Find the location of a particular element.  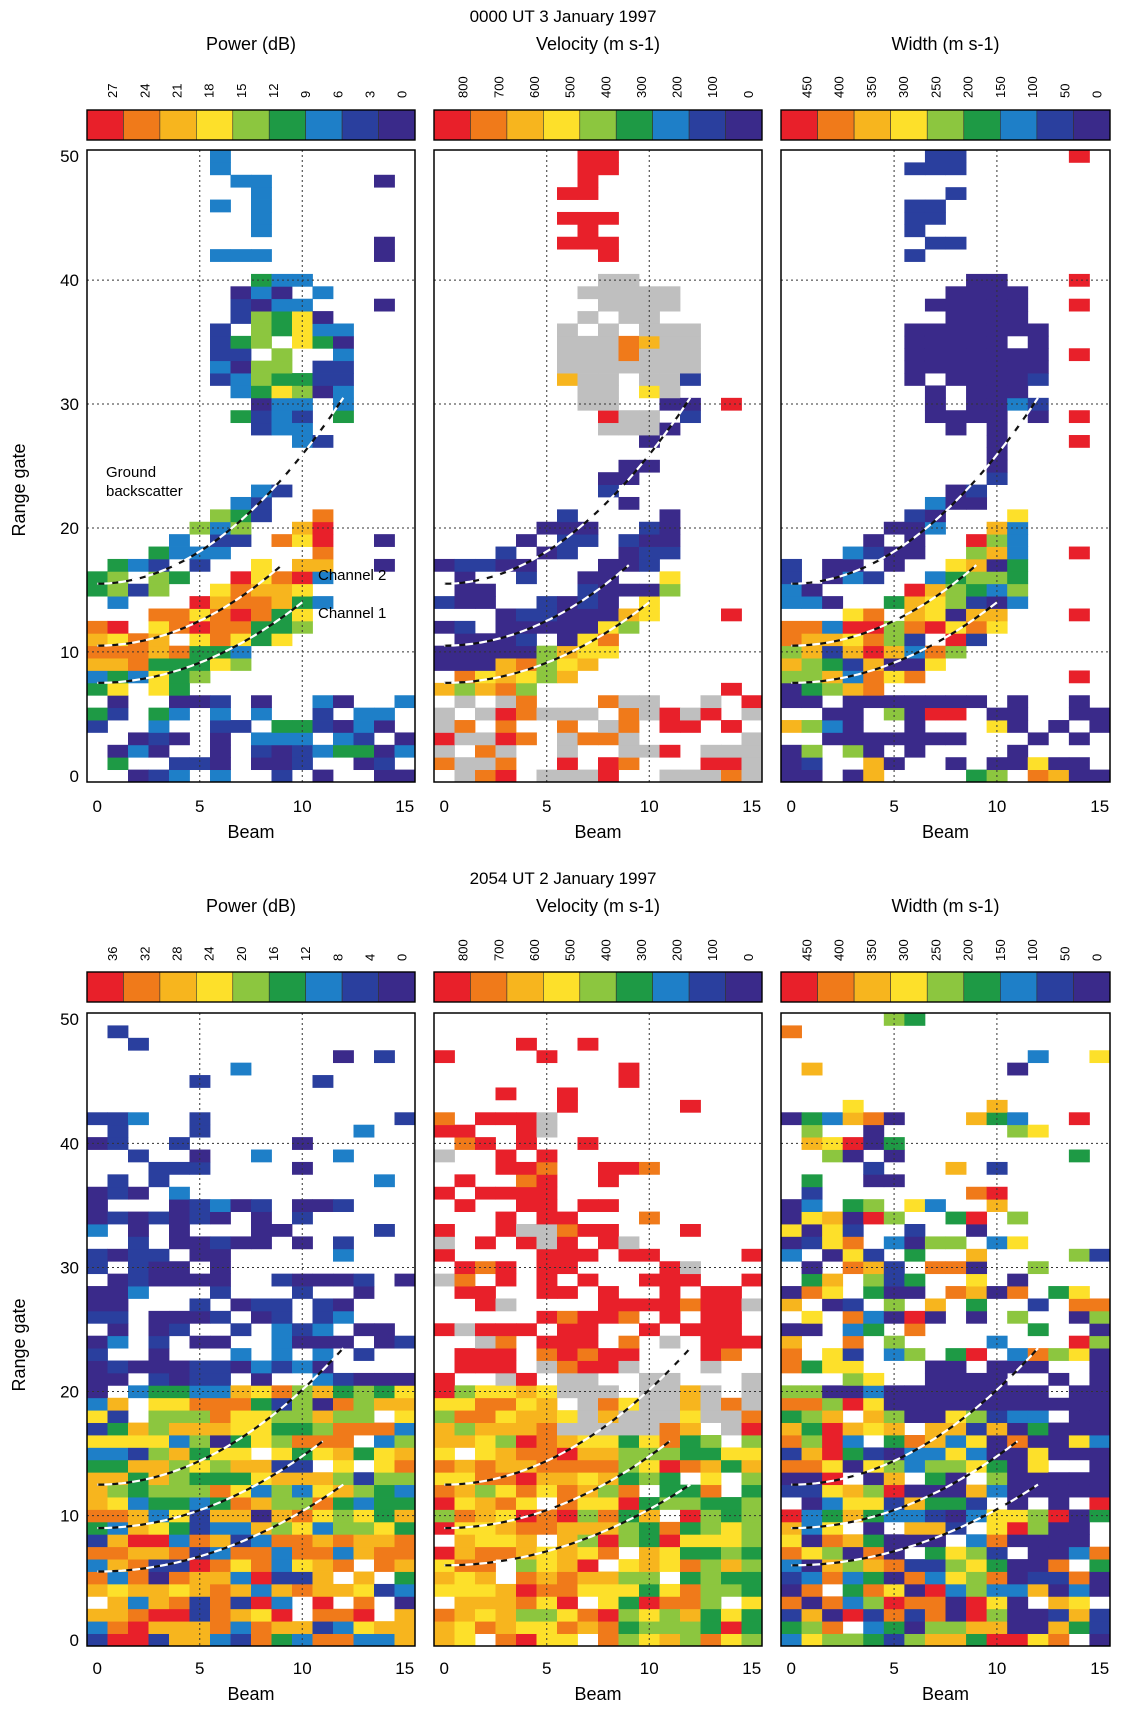

x-tick-label: 15 is located at coordinates (404, 1668).